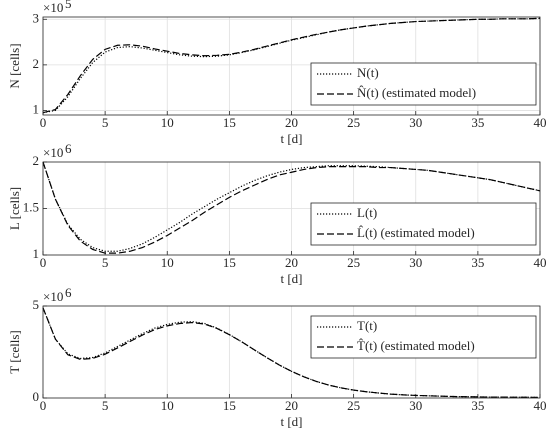  What do you see at coordinates (68, 5) in the screenshot?
I see `y-multiplier-exponent: 5` at bounding box center [68, 5].